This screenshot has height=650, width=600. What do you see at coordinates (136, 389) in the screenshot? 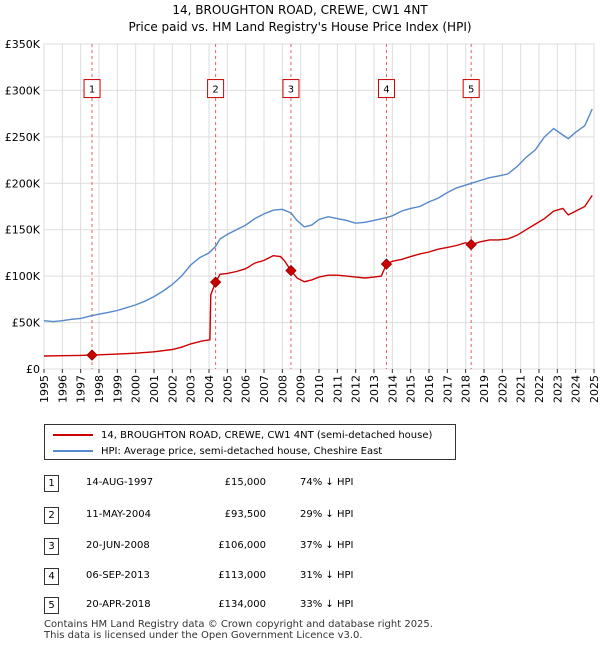
I see `x-tick-label: 2000` at bounding box center [136, 389].